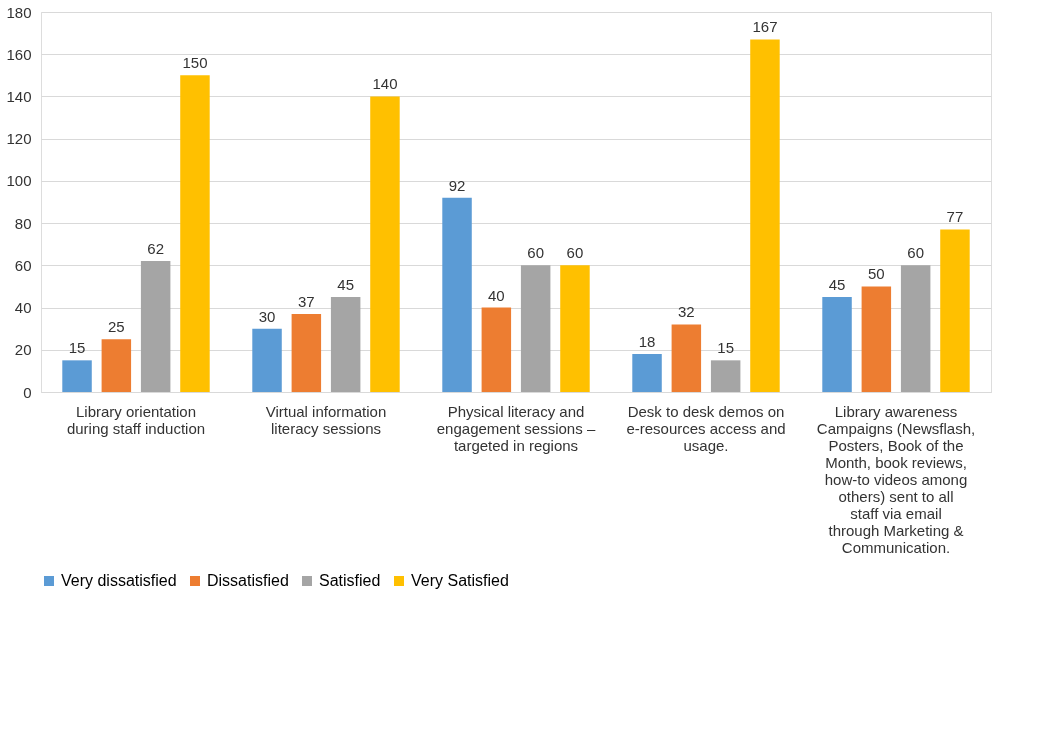 The width and height of the screenshot is (1037, 755). I want to click on data-label: 150, so click(195, 63).